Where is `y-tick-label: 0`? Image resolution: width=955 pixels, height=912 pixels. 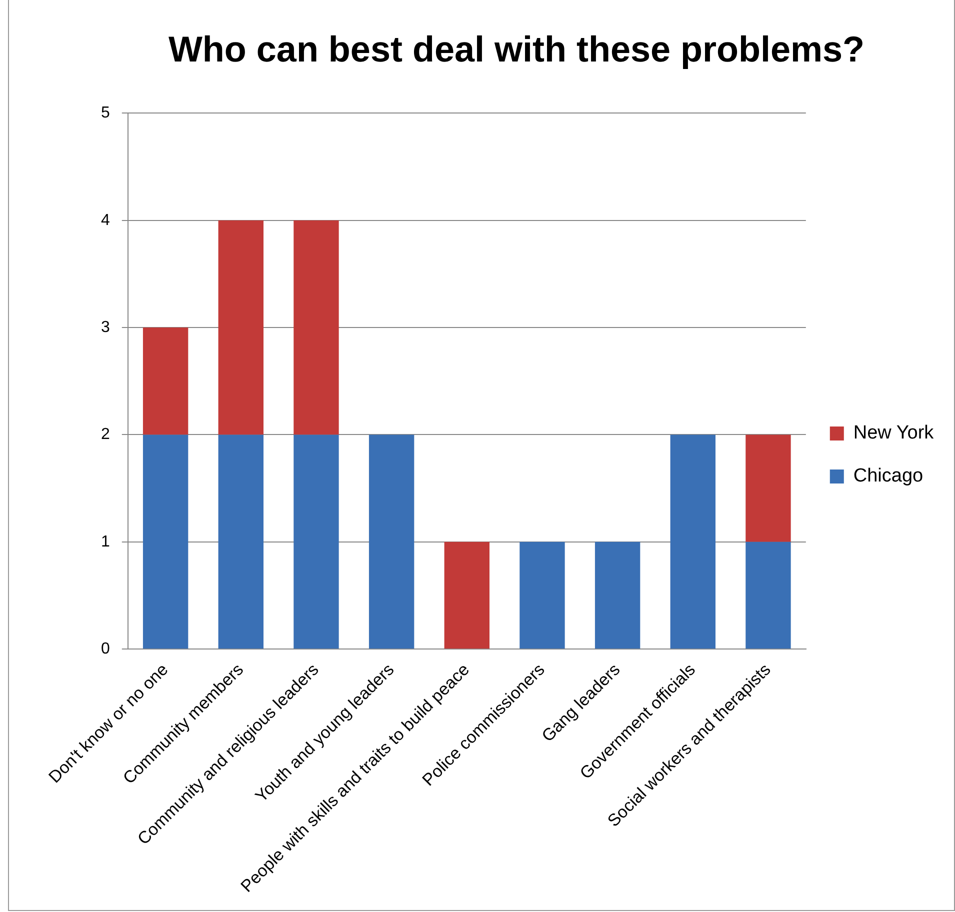 y-tick-label: 0 is located at coordinates (105, 649).